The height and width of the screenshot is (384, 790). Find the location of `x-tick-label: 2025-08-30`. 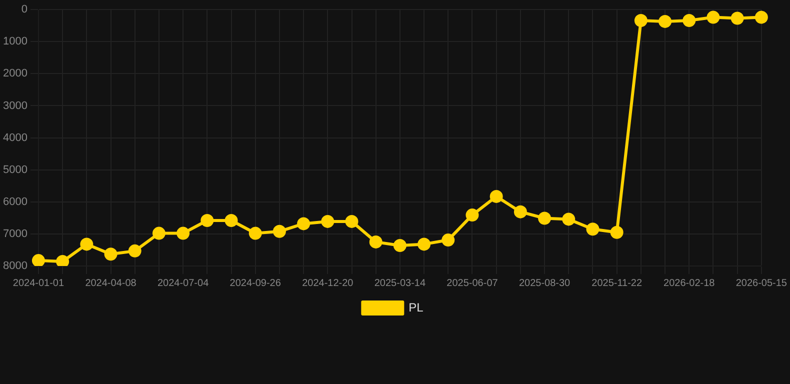

x-tick-label: 2025-08-30 is located at coordinates (544, 283).